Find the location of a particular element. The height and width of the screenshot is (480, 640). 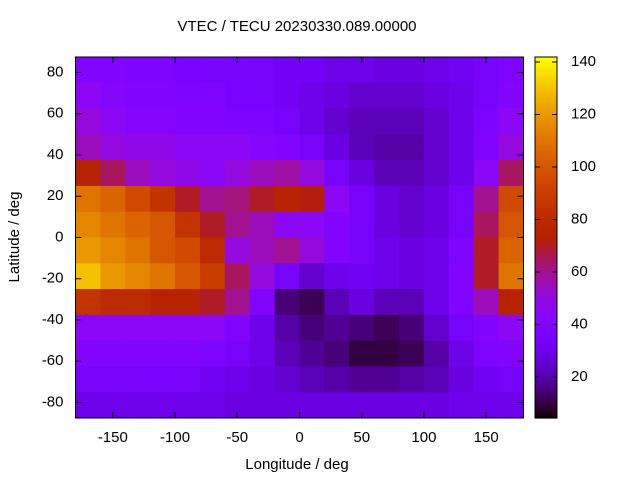

y-tick-label: 60 is located at coordinates (55, 113).